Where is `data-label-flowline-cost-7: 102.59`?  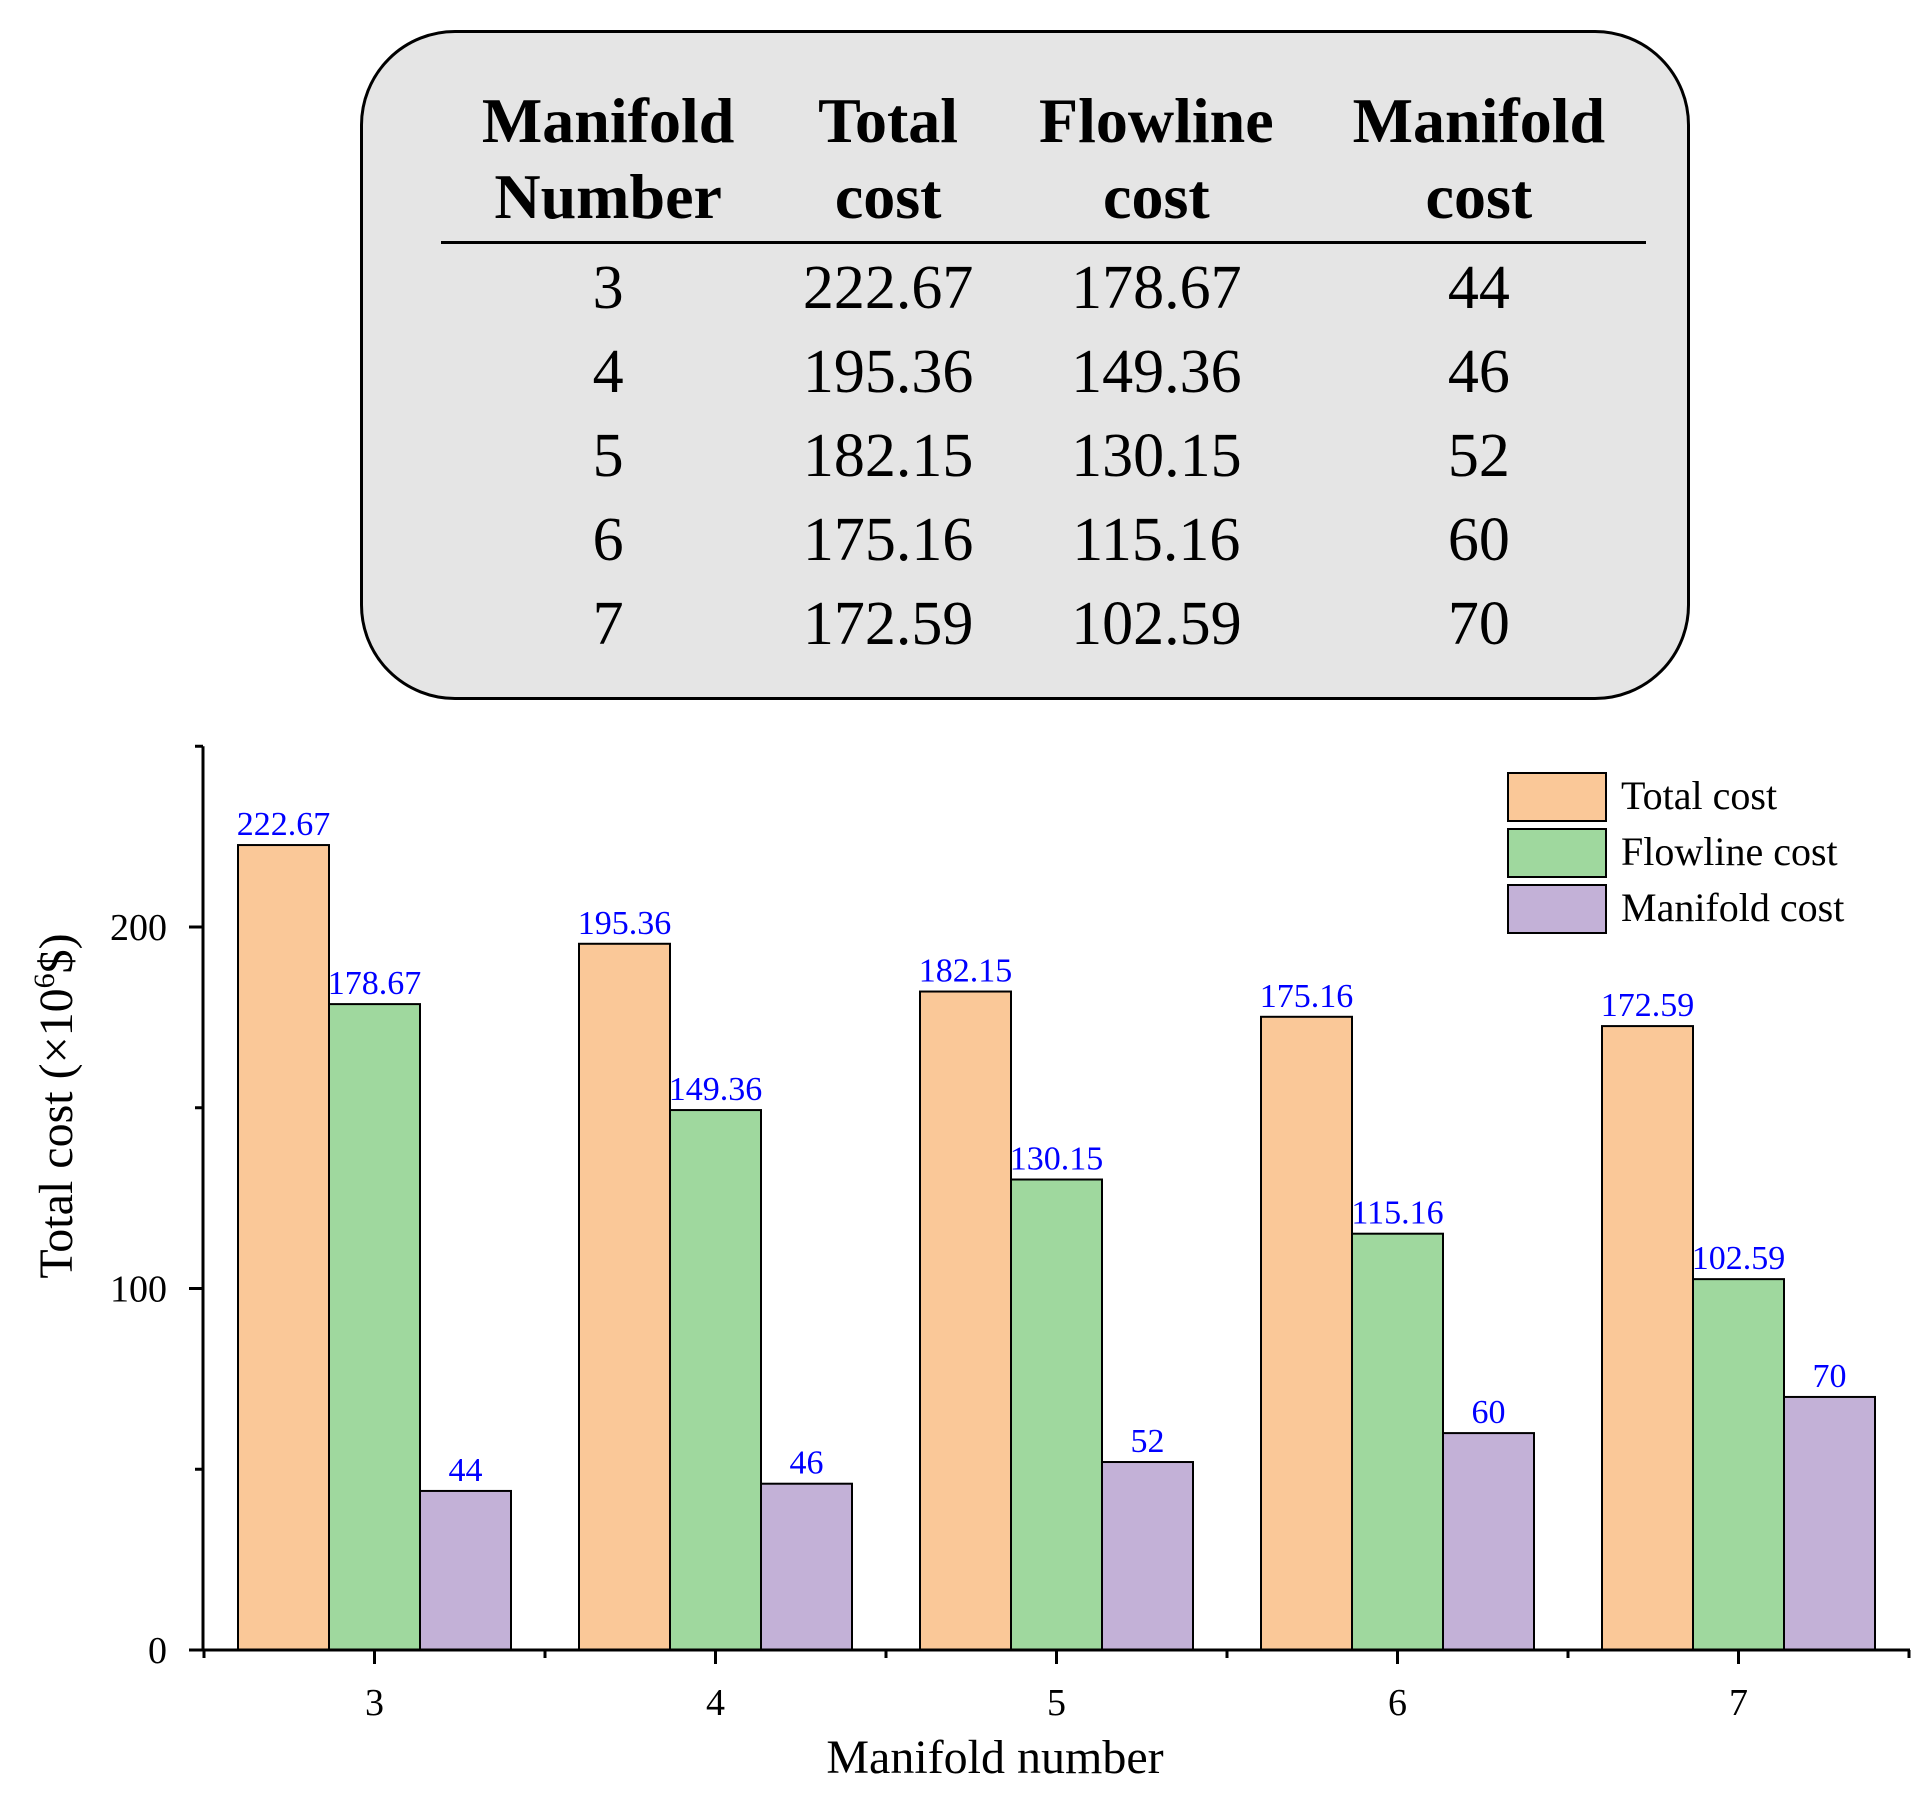 data-label-flowline-cost-7: 102.59 is located at coordinates (1739, 1258).